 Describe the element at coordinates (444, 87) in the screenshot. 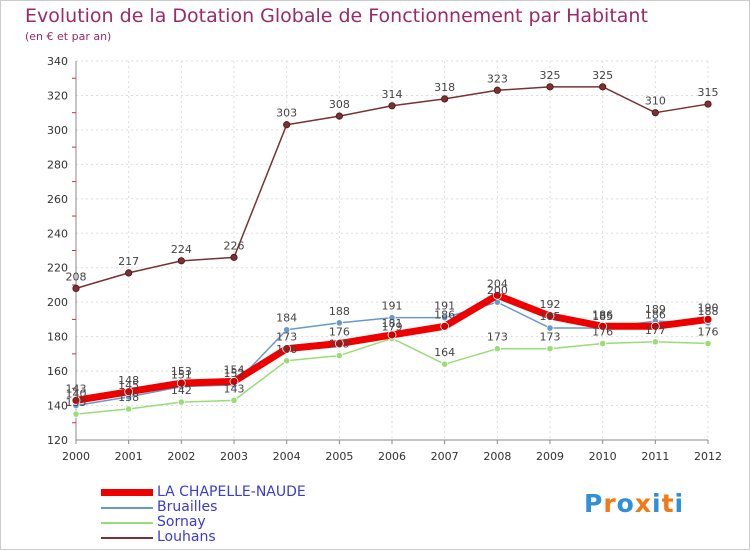

I see `data-label: 318` at that location.